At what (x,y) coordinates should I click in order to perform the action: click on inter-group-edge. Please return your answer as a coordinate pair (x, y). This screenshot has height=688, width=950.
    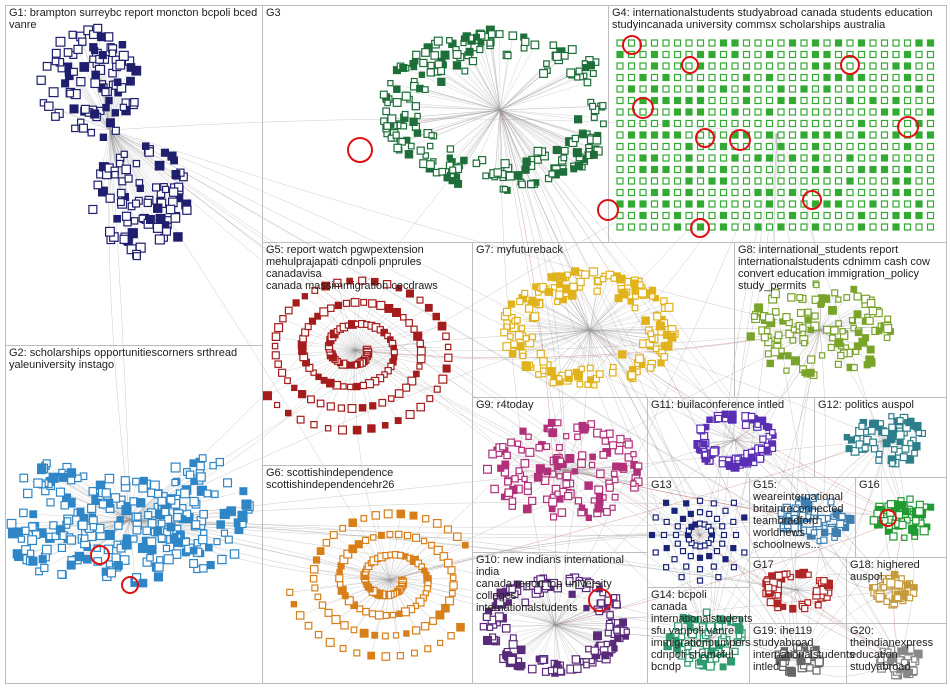
    Looking at the image, I should click on (587, 344).